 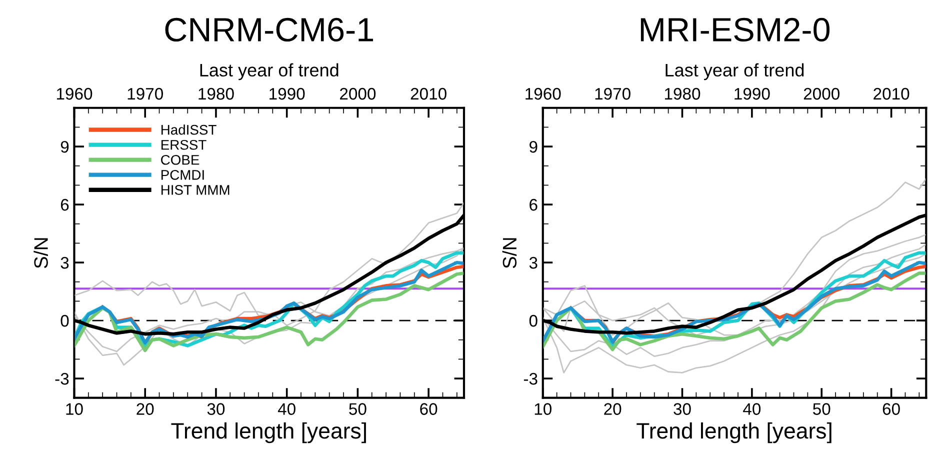 I want to click on legend-label: HIST MMM, so click(x=195, y=190).